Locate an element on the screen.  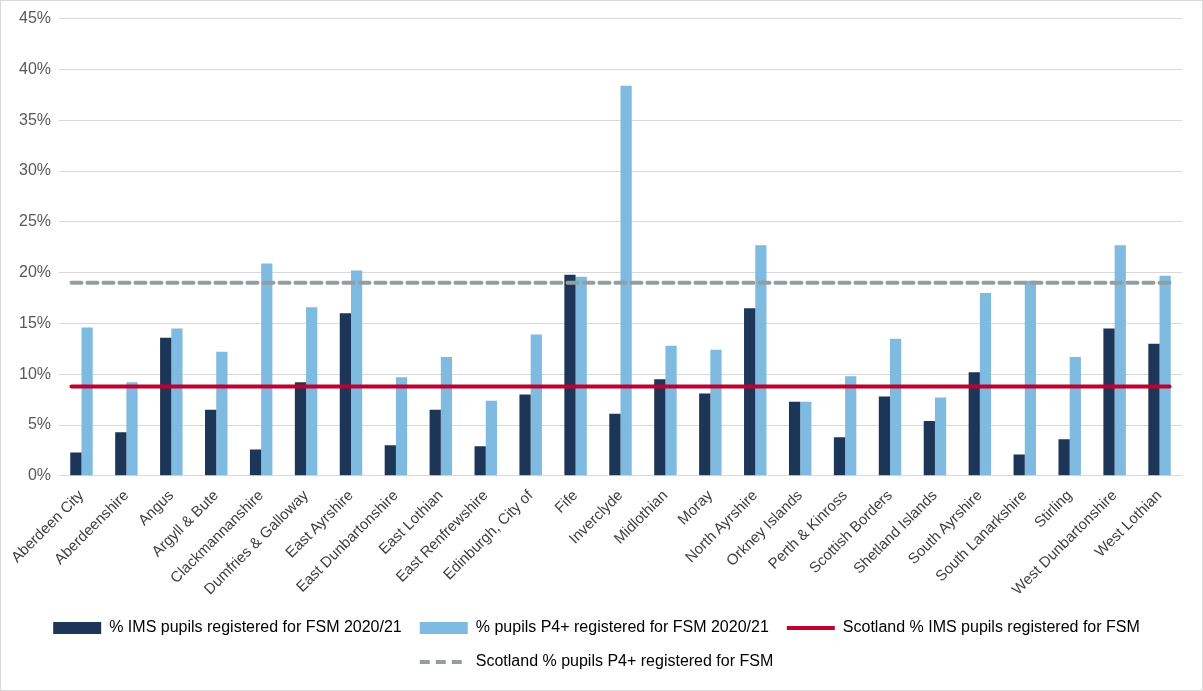
y-tick-label: 40% is located at coordinates (35, 68).